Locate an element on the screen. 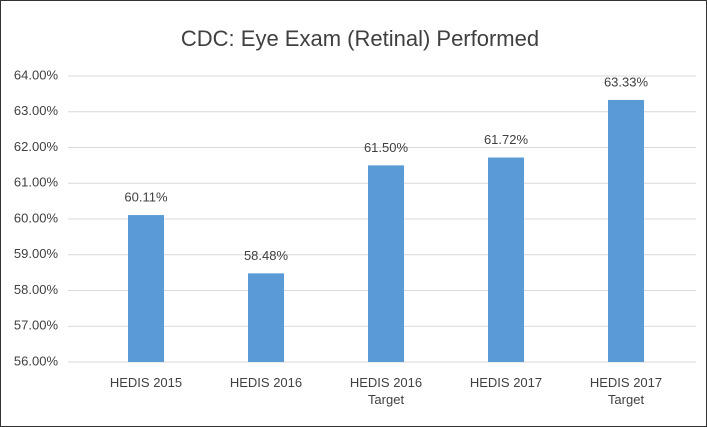 This screenshot has width=707, height=427. y-tick-label: 60.00% is located at coordinates (36, 217).